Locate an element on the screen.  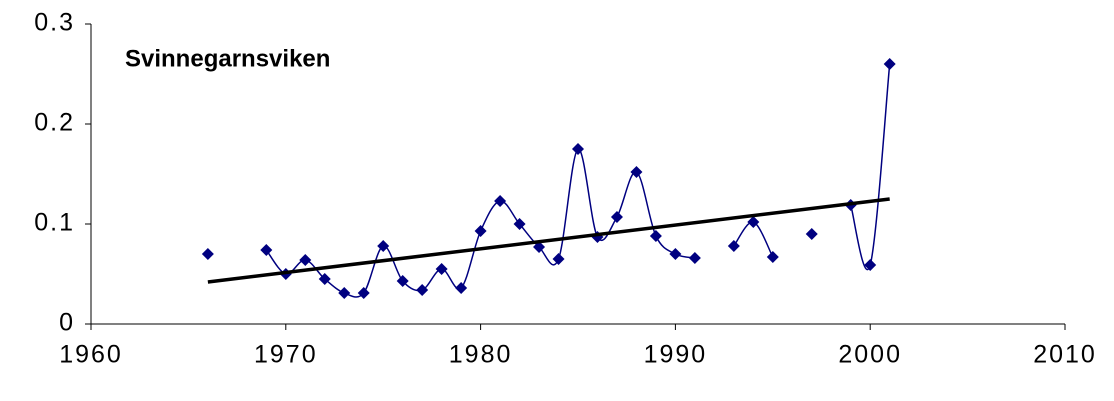
x-tick-label: 2000 is located at coordinates (870, 355).